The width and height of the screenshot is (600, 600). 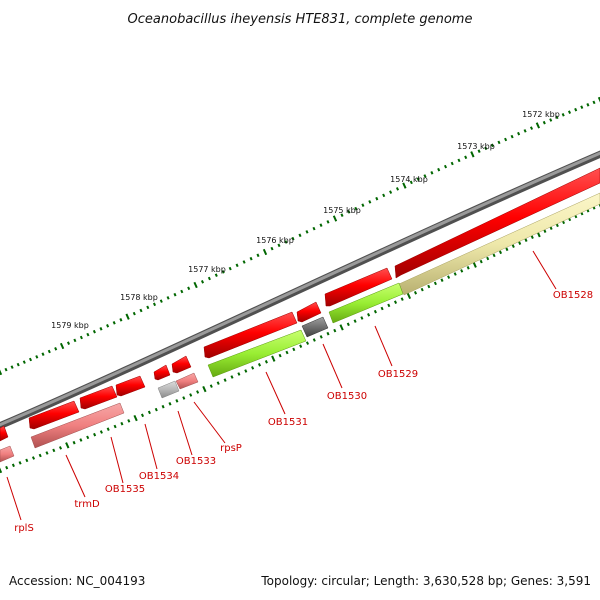 What do you see at coordinates (24, 528) in the screenshot?
I see `gene-label-rpls: rplS` at bounding box center [24, 528].